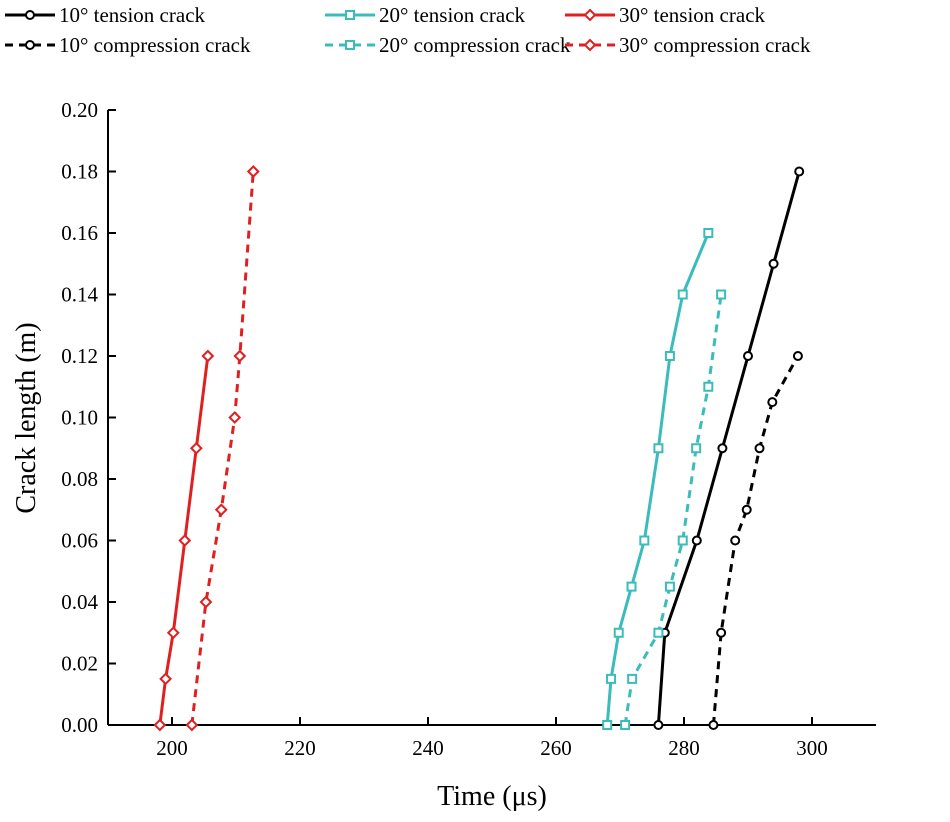 This screenshot has width=950, height=822. I want to click on y-tick-label: 0.12, so click(79, 356).